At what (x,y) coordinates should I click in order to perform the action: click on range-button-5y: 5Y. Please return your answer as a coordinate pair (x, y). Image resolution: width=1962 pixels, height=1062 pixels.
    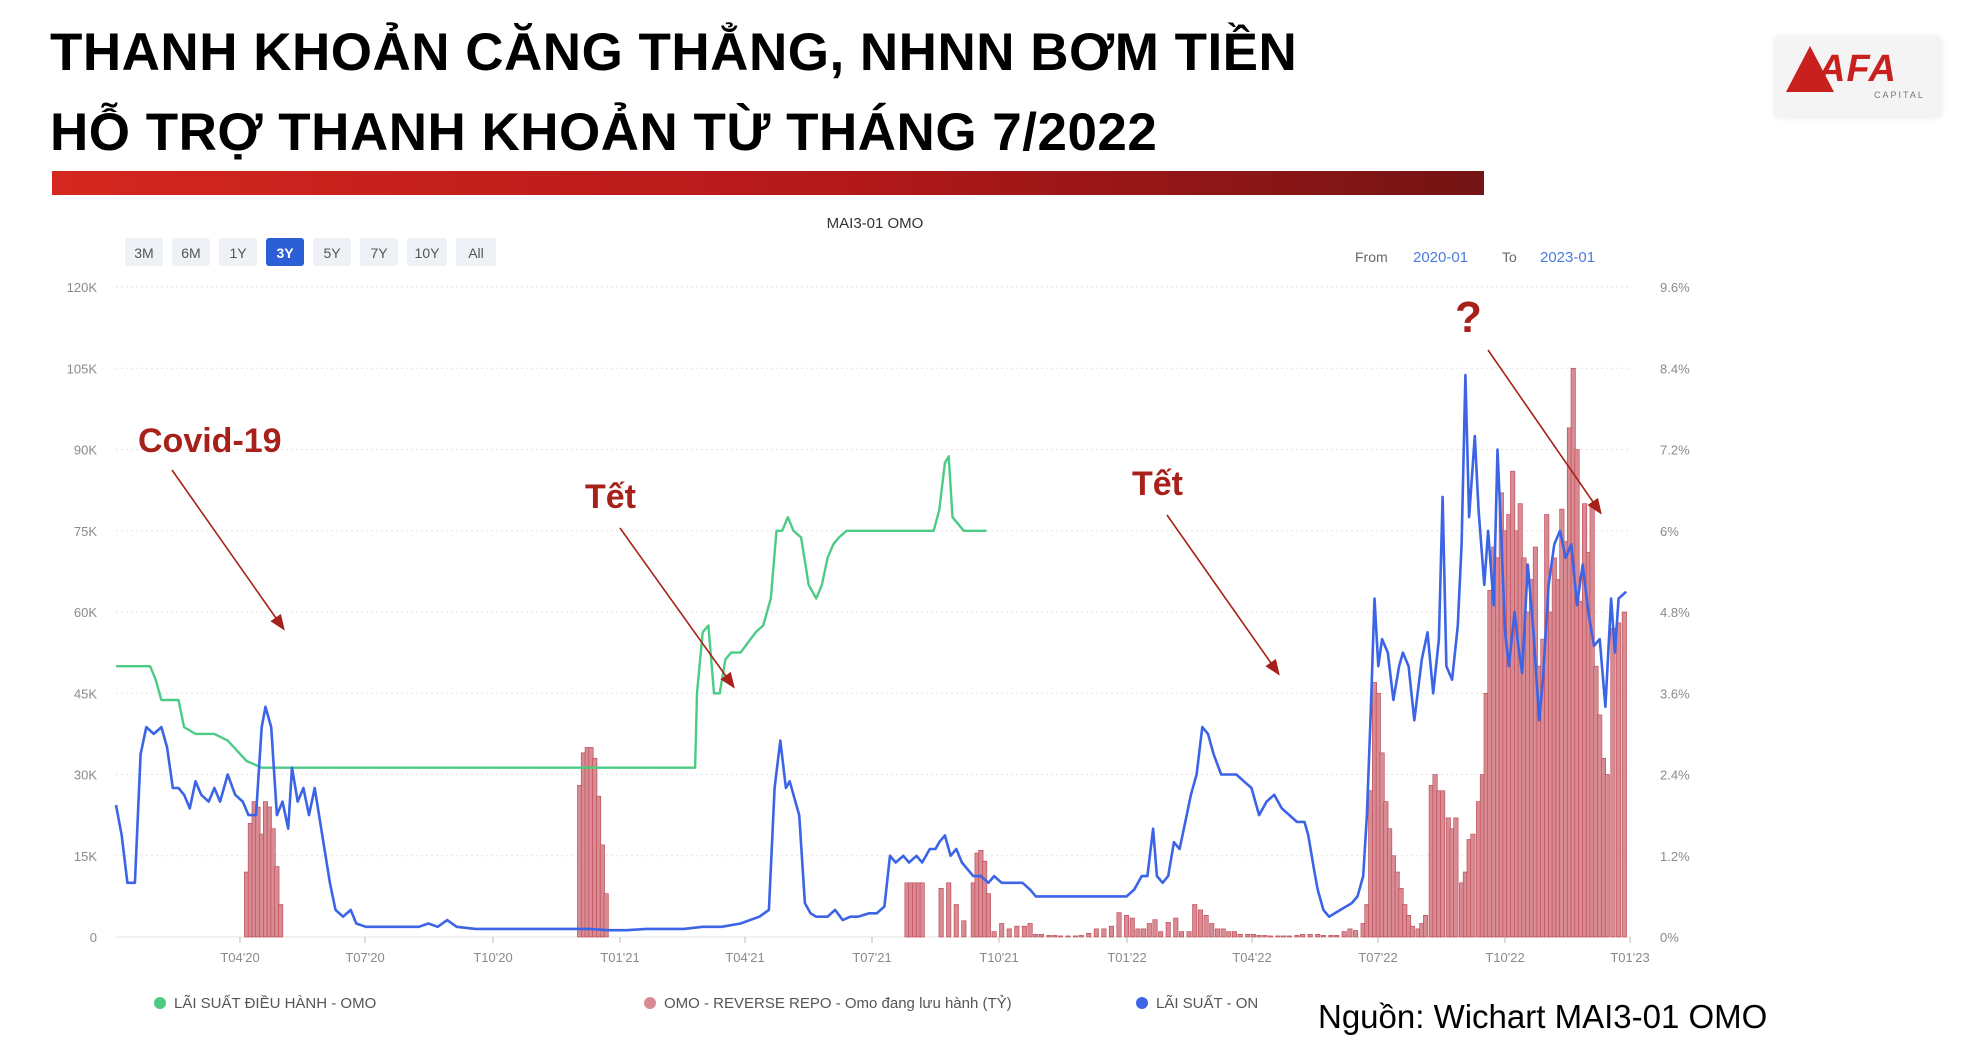
    Looking at the image, I should click on (332, 252).